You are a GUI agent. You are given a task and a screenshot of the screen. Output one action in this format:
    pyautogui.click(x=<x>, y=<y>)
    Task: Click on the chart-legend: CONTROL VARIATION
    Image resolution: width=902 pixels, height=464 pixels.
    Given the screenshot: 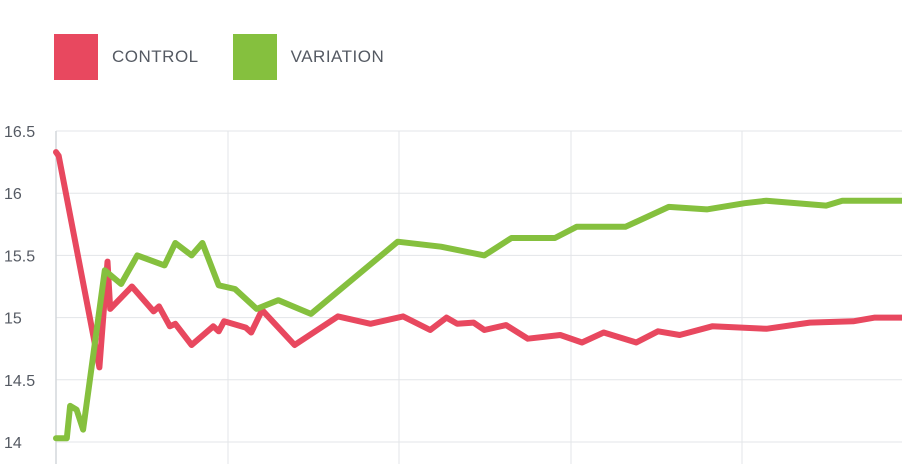 What is the action you would take?
    pyautogui.click(x=219, y=57)
    